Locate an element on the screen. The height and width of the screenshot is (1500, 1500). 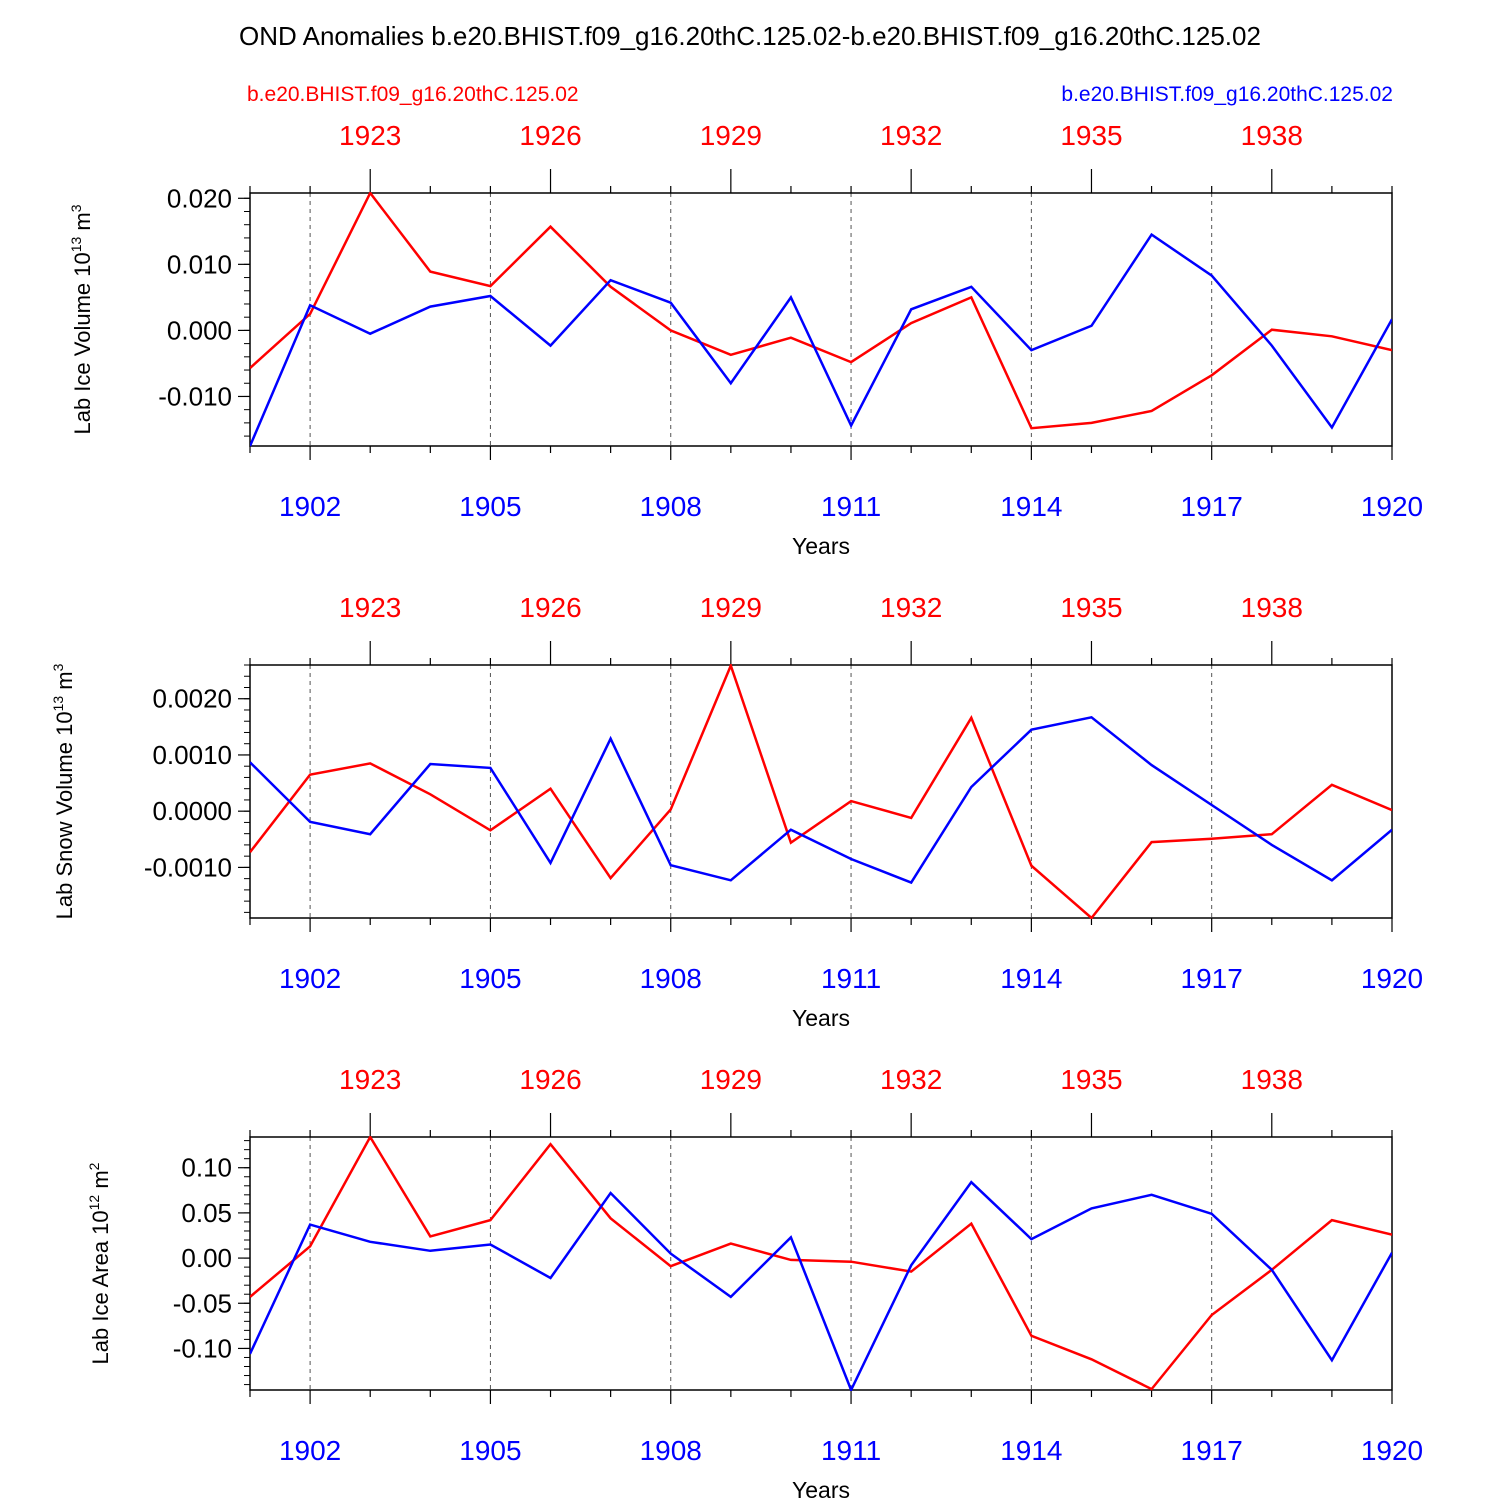
y-axis-title: Lab Ice Volume 1013 m3 is located at coordinates (81, 319).